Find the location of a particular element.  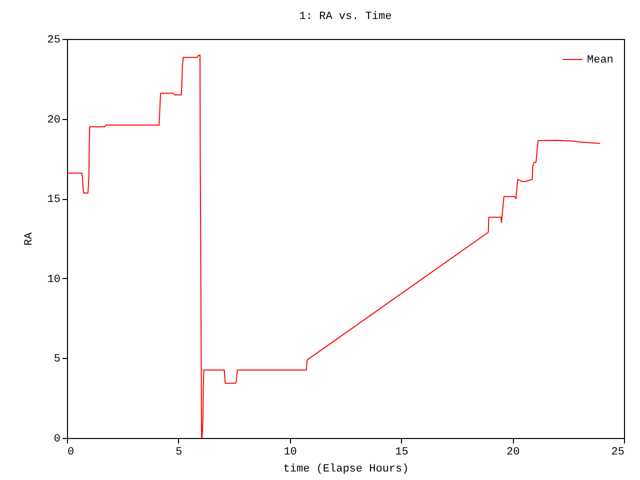

y-tick-label: 15 is located at coordinates (53, 200).